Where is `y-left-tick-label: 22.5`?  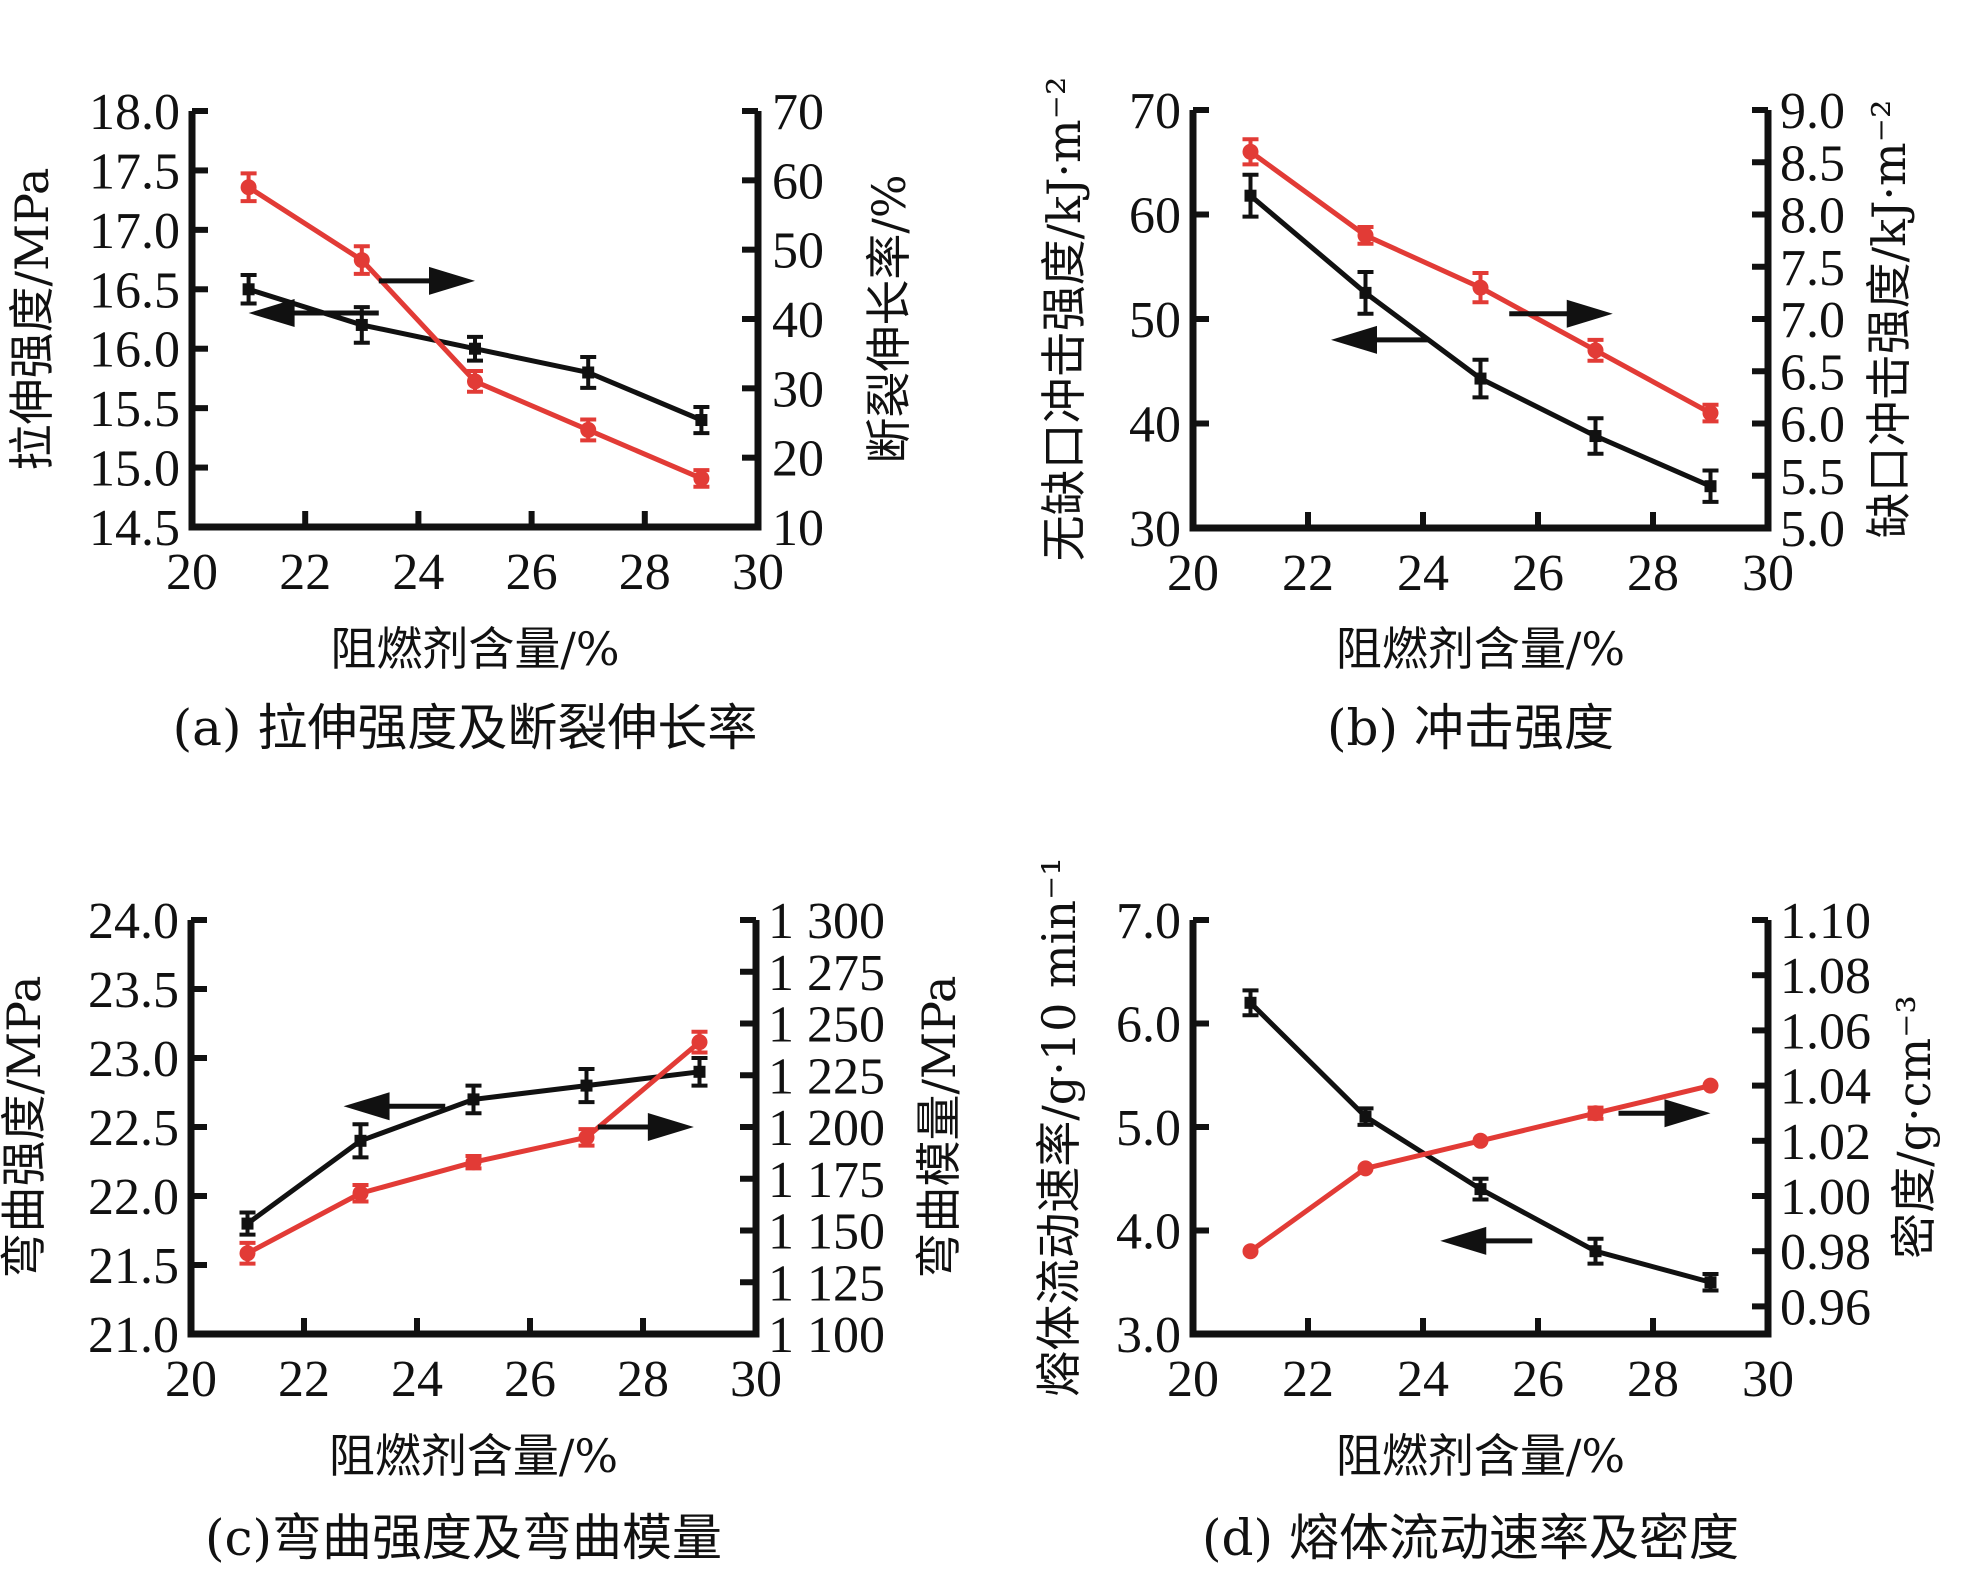 y-left-tick-label: 22.5 is located at coordinates (133, 1128).